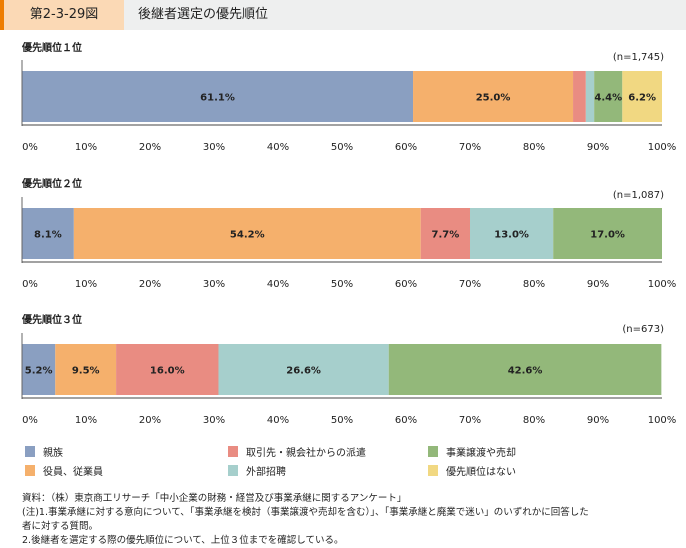  Describe the element at coordinates (64, 15) in the screenshot. I see `figure-number: 第2-3-29図` at that location.